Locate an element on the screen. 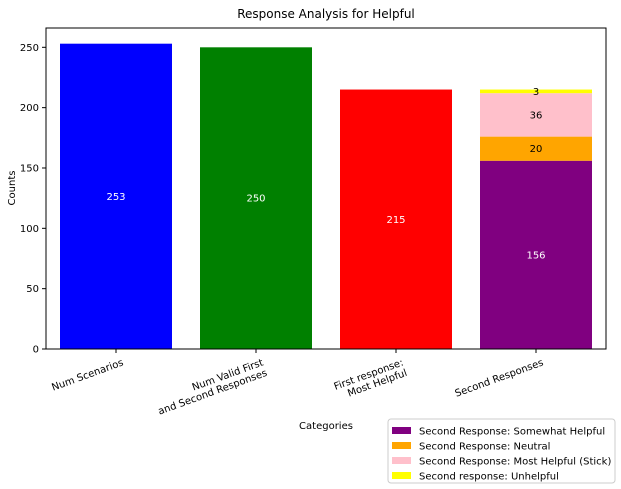 This screenshot has height=489, width=621. stacked-bar-data-label: 36 is located at coordinates (536, 115).